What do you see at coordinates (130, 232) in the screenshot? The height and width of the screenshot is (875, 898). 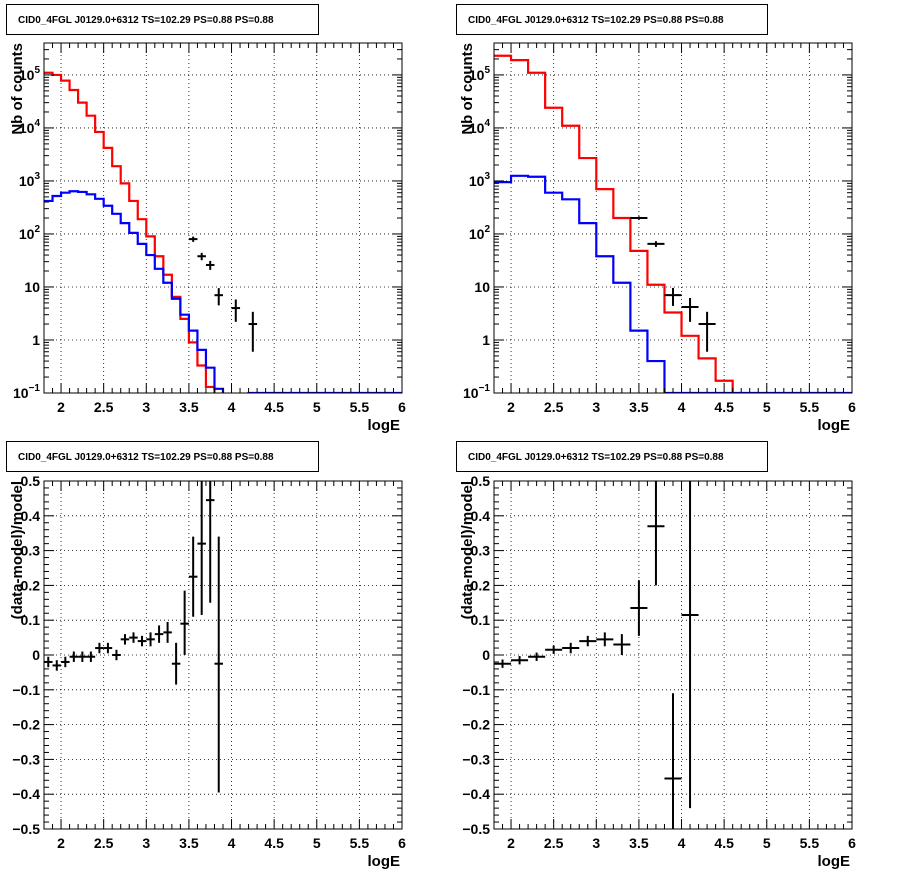 I see `series-1-line` at bounding box center [130, 232].